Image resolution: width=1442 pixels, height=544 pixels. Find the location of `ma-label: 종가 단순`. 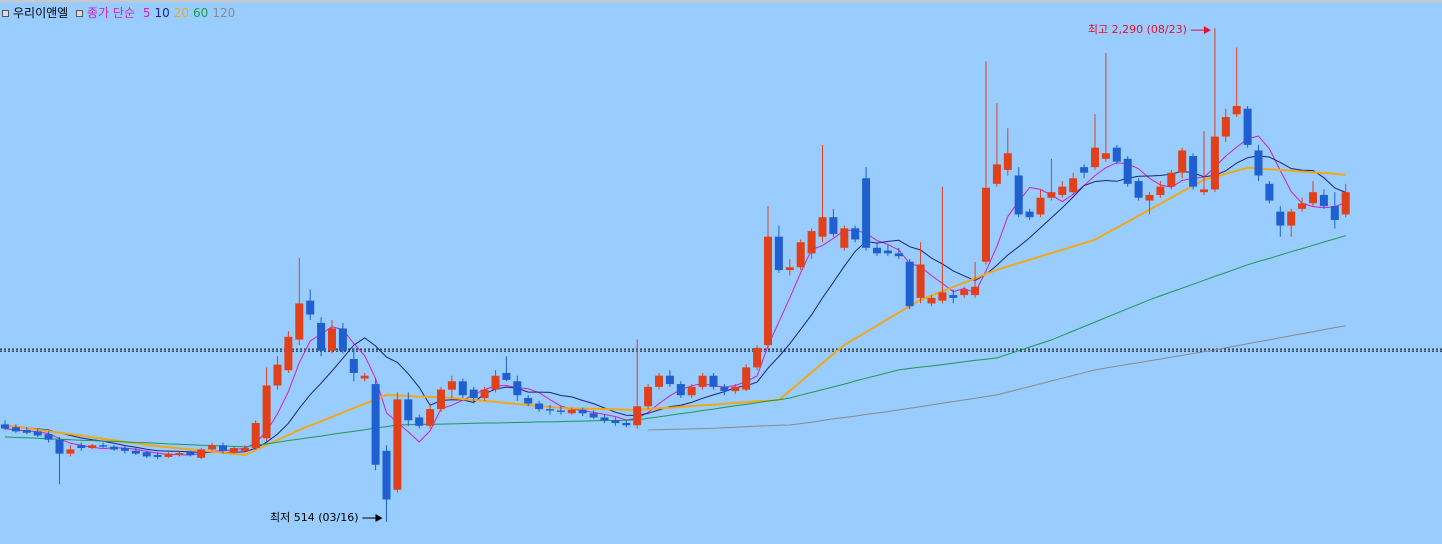

ma-label: 종가 단순 is located at coordinates (111, 13).